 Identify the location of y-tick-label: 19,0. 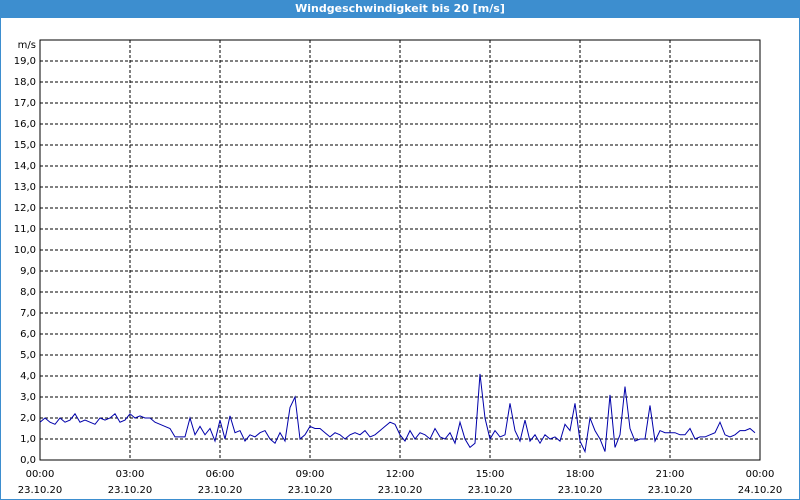
(25, 61).